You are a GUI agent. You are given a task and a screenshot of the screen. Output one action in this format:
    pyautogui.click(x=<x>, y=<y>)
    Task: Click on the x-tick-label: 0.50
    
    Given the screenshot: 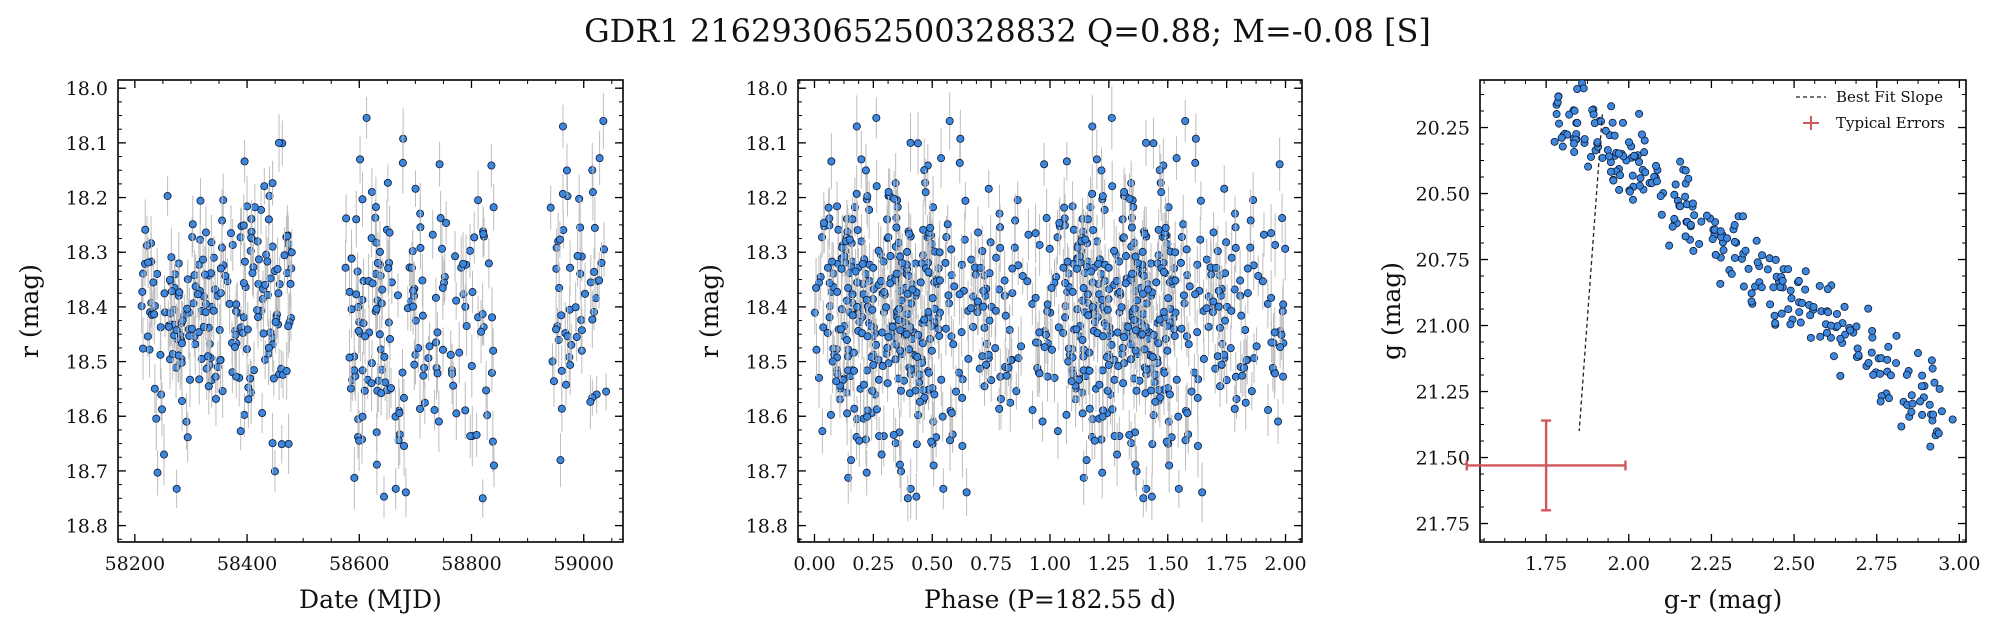 What is the action you would take?
    pyautogui.click(x=932, y=564)
    